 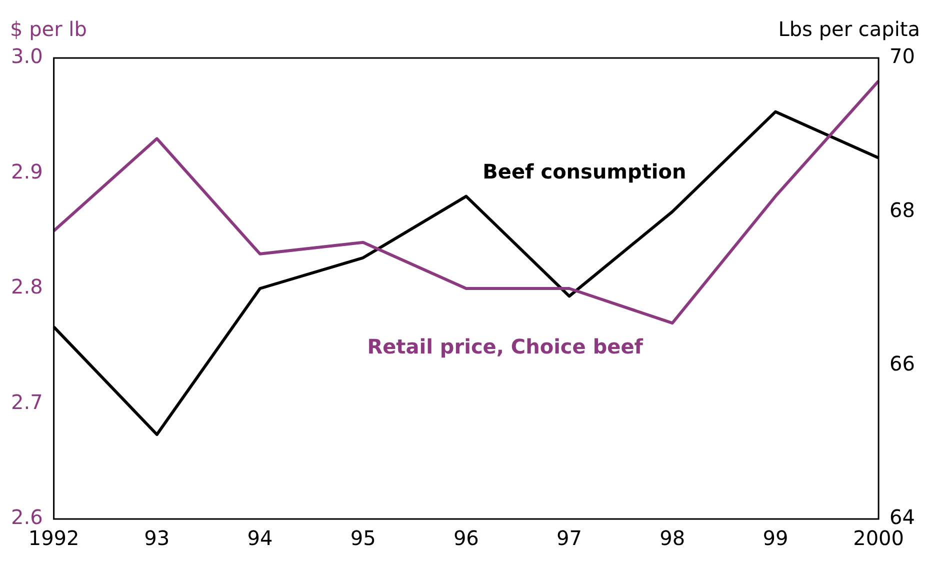 I want to click on y-tick-label: 2.7, so click(x=26, y=402).